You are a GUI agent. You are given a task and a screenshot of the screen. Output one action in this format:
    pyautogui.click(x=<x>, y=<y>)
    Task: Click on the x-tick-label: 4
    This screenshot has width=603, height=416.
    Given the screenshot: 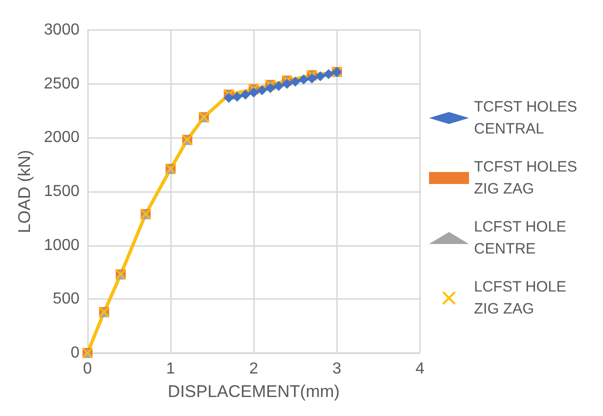 What is the action you would take?
    pyautogui.click(x=420, y=369)
    